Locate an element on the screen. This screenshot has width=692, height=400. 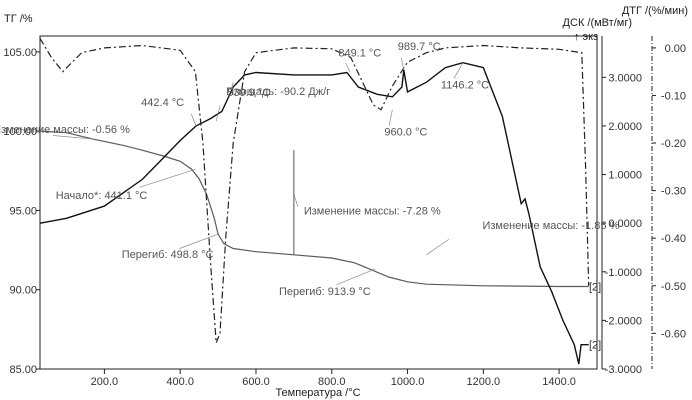
annotation-label: Изменение массы: -1.85 % is located at coordinates (550, 226).